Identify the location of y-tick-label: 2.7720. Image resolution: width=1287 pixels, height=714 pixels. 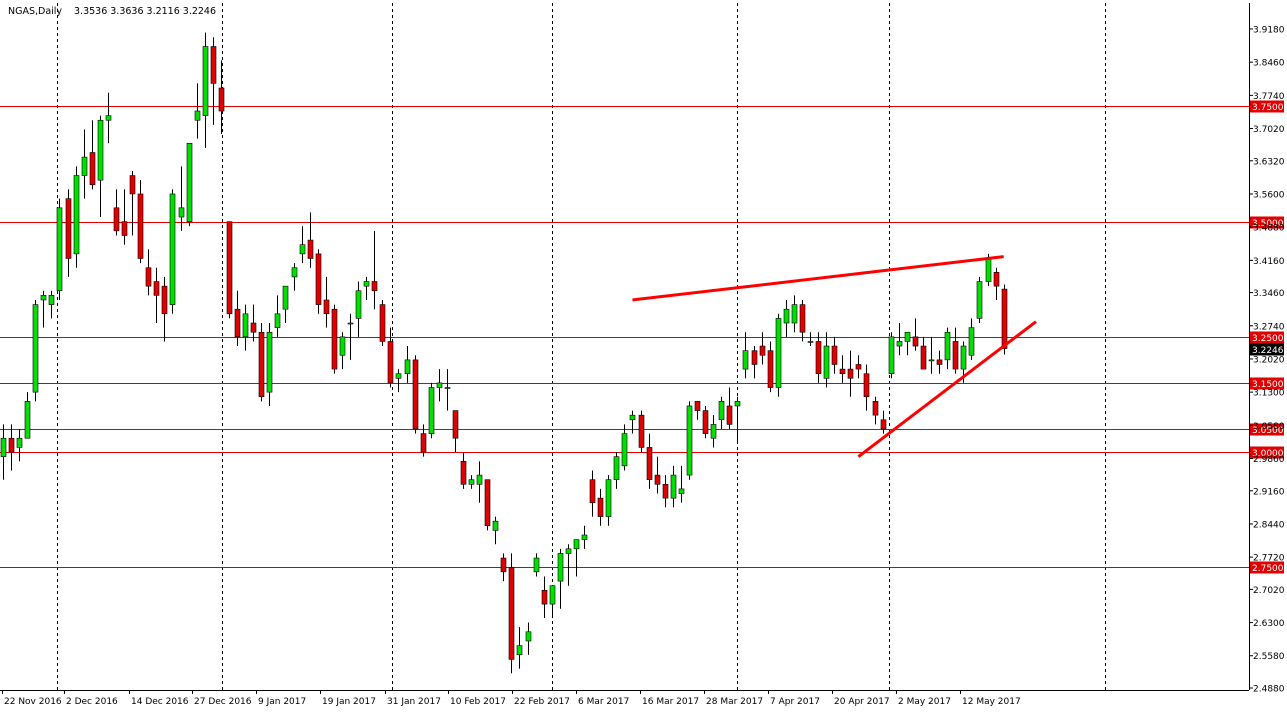
(1269, 559).